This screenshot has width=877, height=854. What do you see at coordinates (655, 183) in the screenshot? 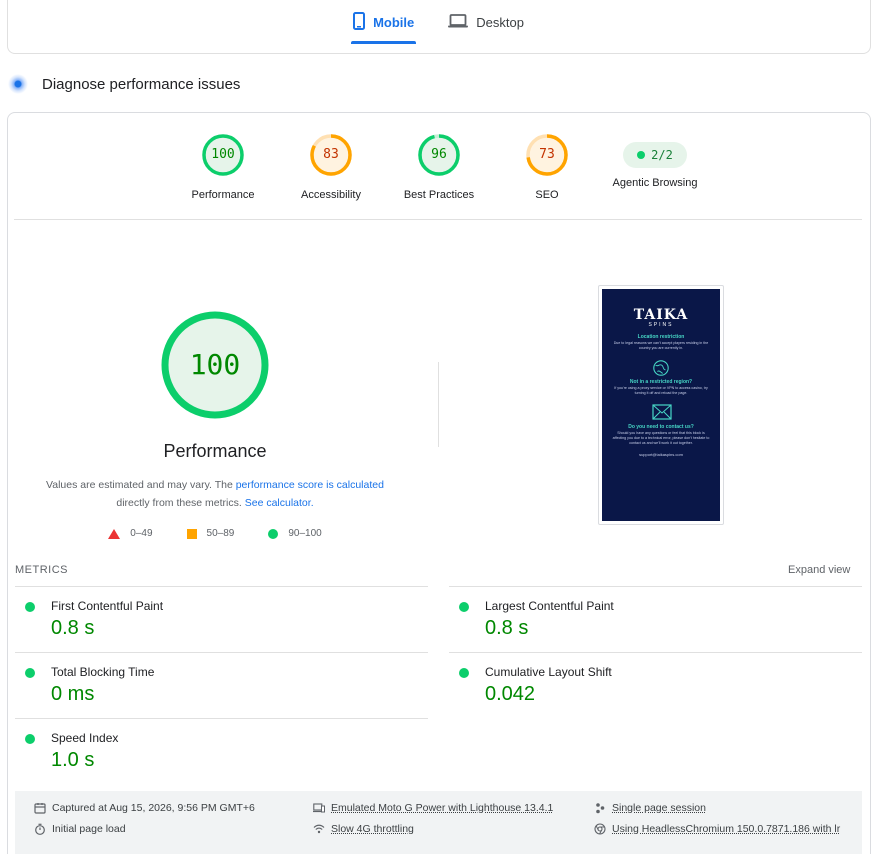
I see `gauge-label: Agentic Browsing` at bounding box center [655, 183].